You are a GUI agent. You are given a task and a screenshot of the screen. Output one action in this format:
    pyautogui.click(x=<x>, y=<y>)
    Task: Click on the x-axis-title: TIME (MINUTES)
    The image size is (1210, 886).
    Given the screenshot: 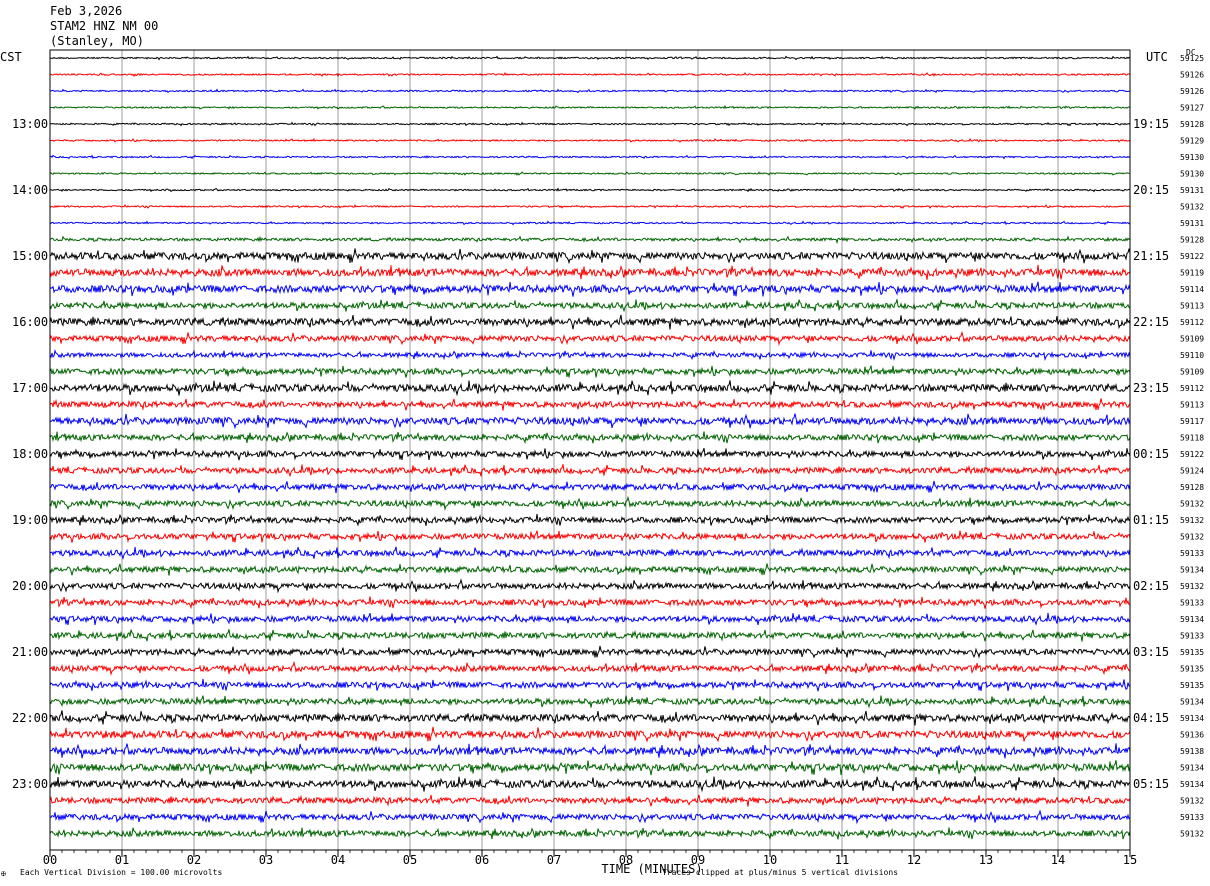 What is the action you would take?
    pyautogui.click(x=651, y=869)
    